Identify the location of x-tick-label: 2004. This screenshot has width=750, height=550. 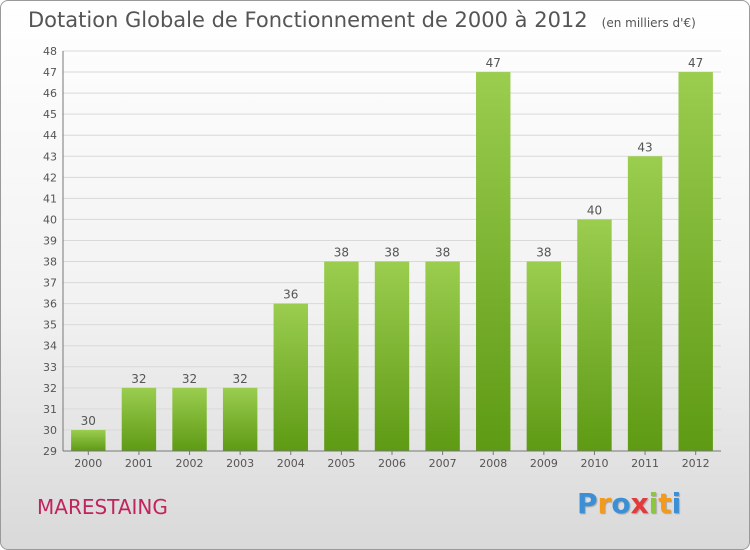
(291, 463).